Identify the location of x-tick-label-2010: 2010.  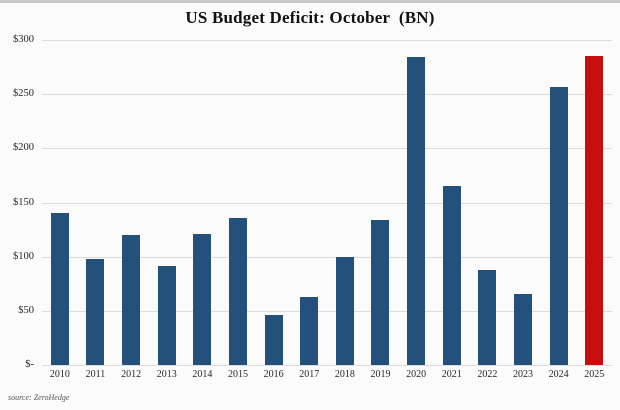
(59, 374).